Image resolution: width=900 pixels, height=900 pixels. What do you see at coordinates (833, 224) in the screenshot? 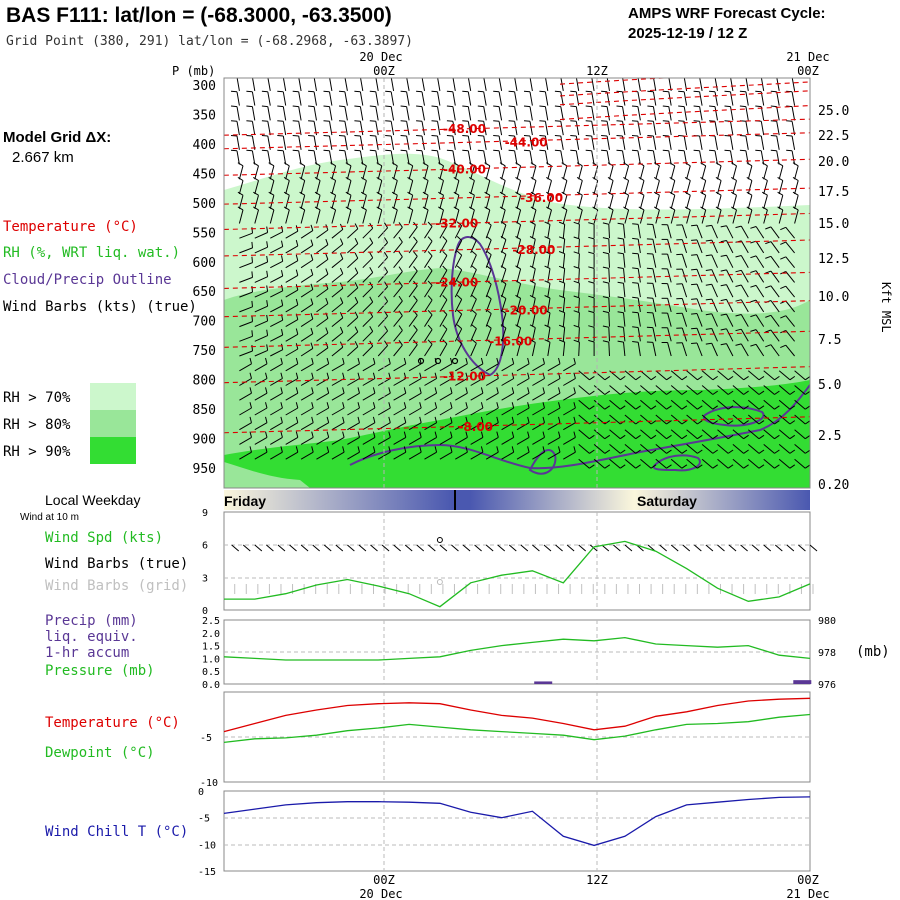
I see `height-tick-label: 15.0` at bounding box center [833, 224].